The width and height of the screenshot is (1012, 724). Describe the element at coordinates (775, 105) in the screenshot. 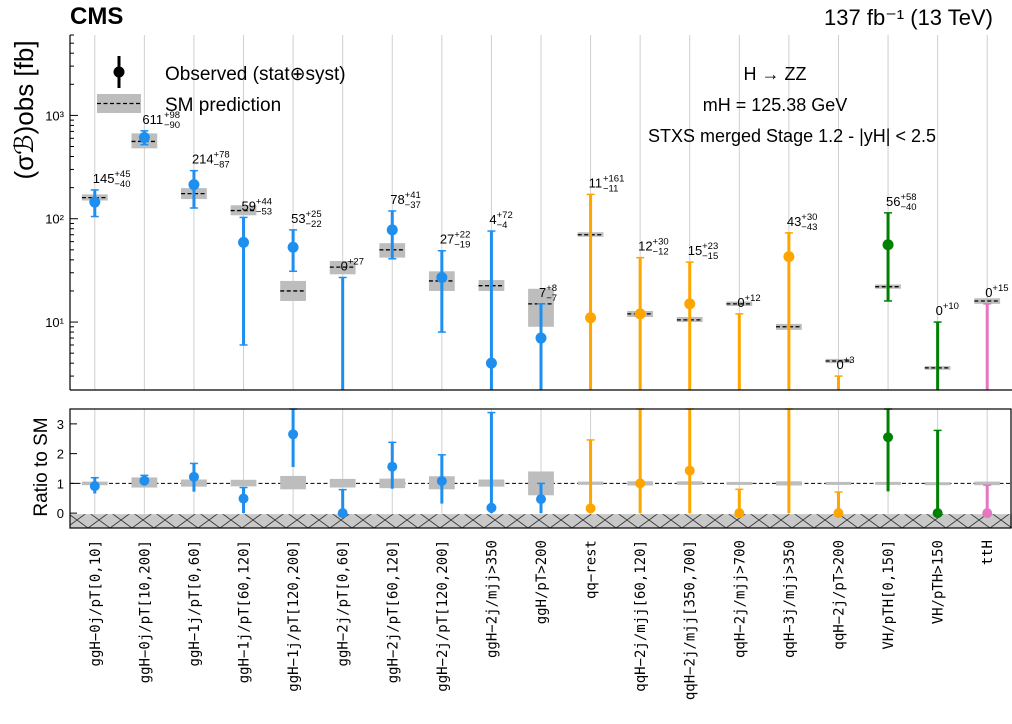

I see `info-higgs-mass: mH = 125.38 GeV` at that location.